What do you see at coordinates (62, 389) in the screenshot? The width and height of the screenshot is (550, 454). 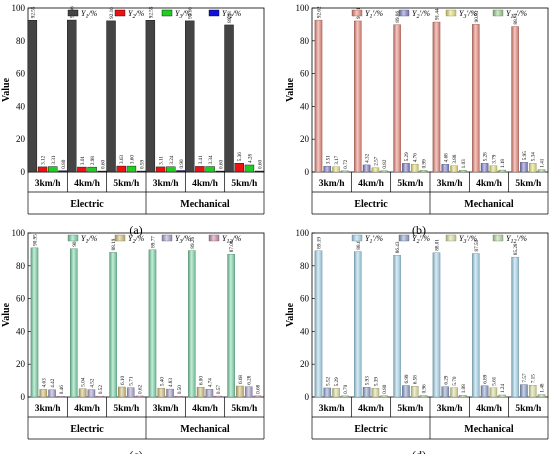 I see `data-label: 0.46` at bounding box center [62, 389].